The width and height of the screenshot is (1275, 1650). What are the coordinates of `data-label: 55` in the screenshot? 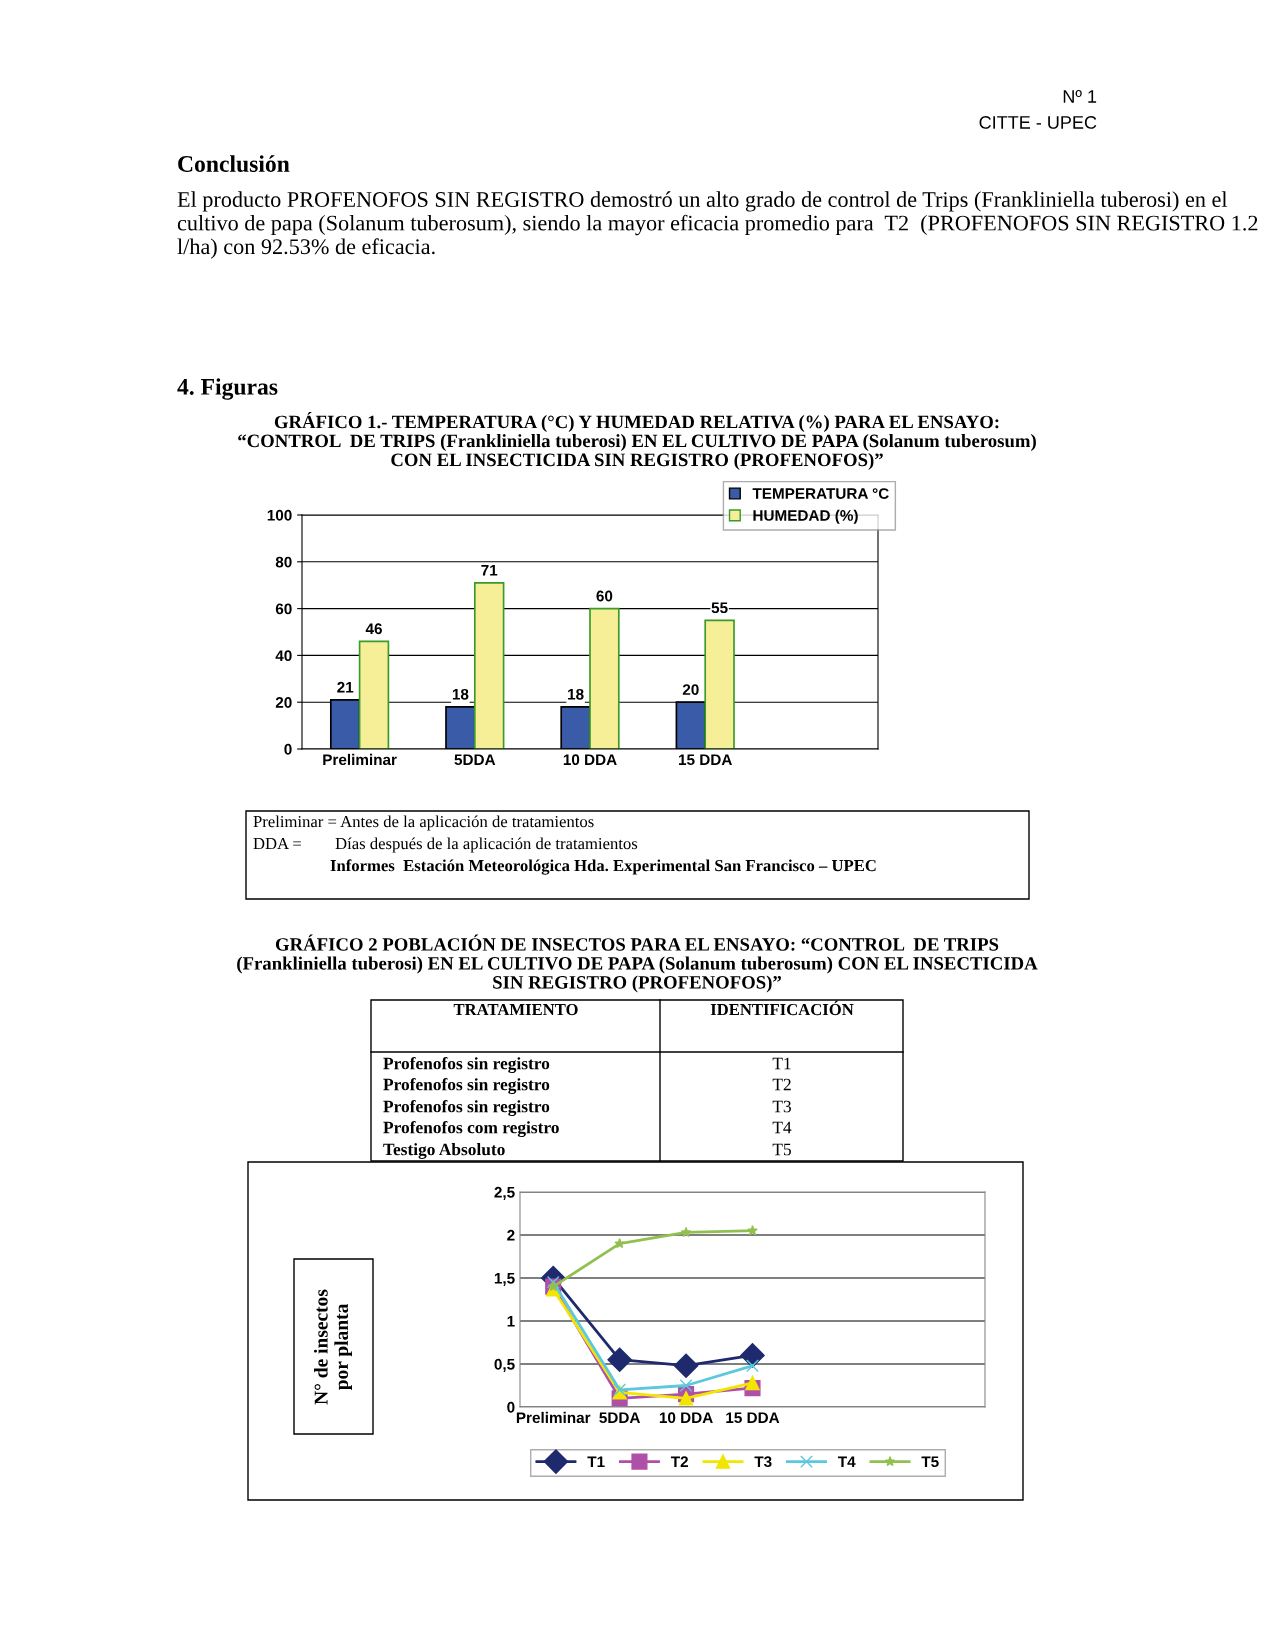 It's located at (719, 608).